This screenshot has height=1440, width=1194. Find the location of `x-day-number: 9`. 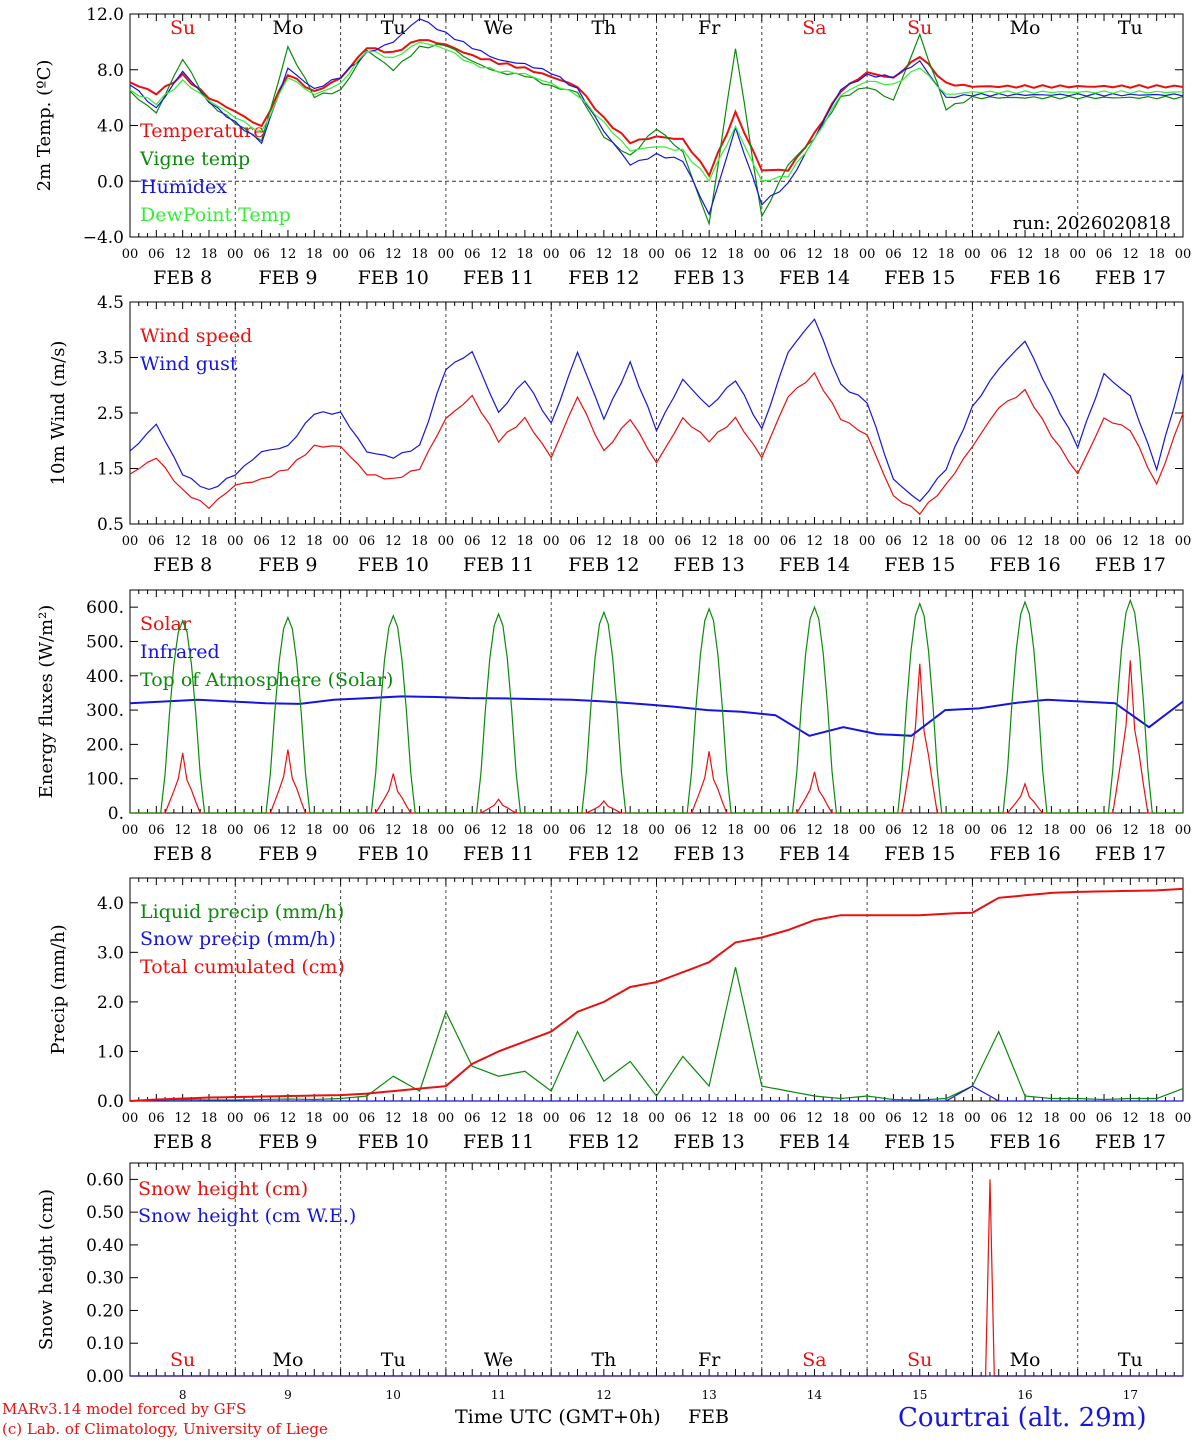

x-day-number: 9 is located at coordinates (288, 1395).